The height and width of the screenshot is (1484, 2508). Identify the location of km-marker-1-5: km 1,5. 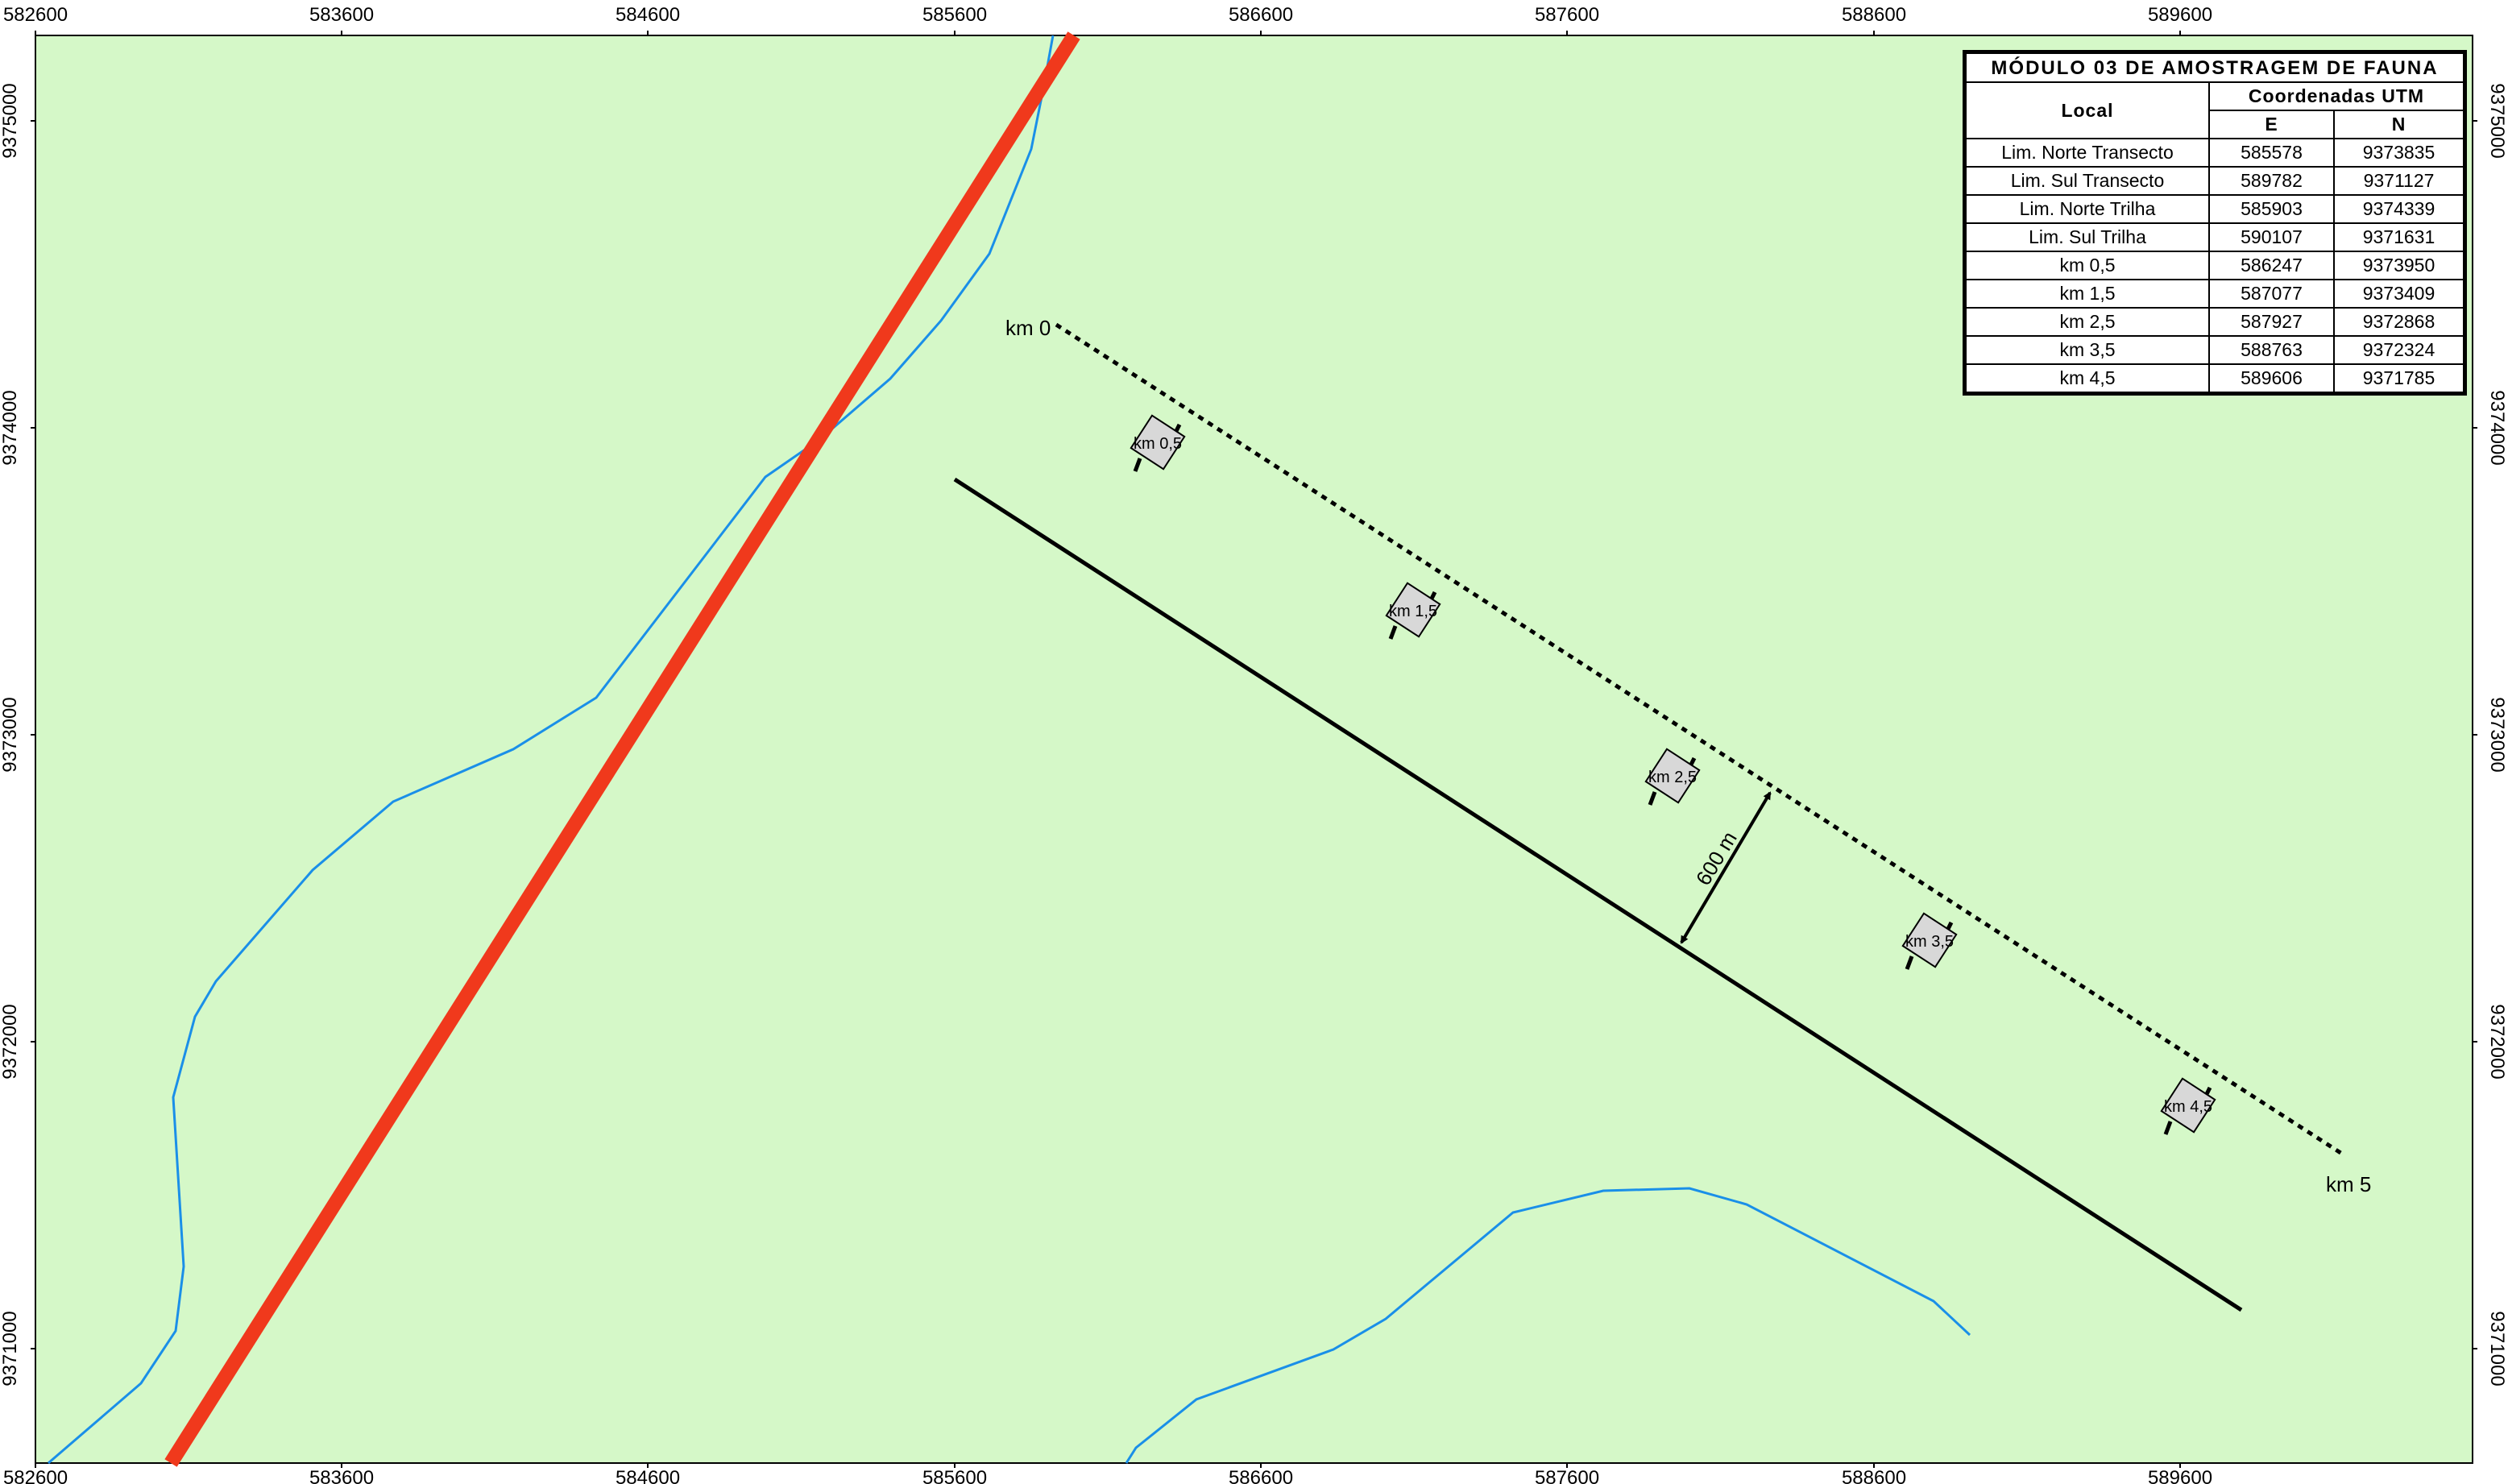
(1413, 611).